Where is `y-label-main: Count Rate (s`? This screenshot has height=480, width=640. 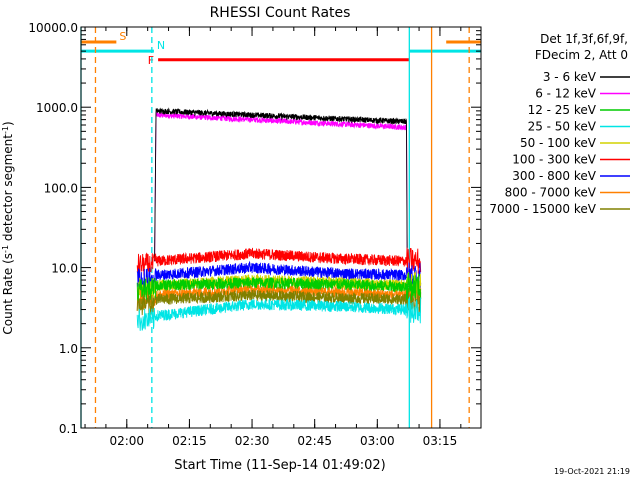 y-label-main: Count Rate (s is located at coordinates (8, 294).